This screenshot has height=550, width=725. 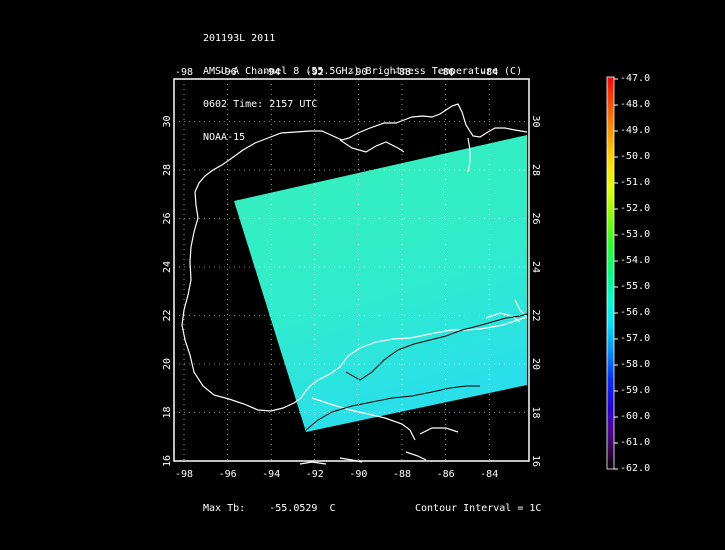 I want to click on lon-label-bottom: -86, so click(x=446, y=474).